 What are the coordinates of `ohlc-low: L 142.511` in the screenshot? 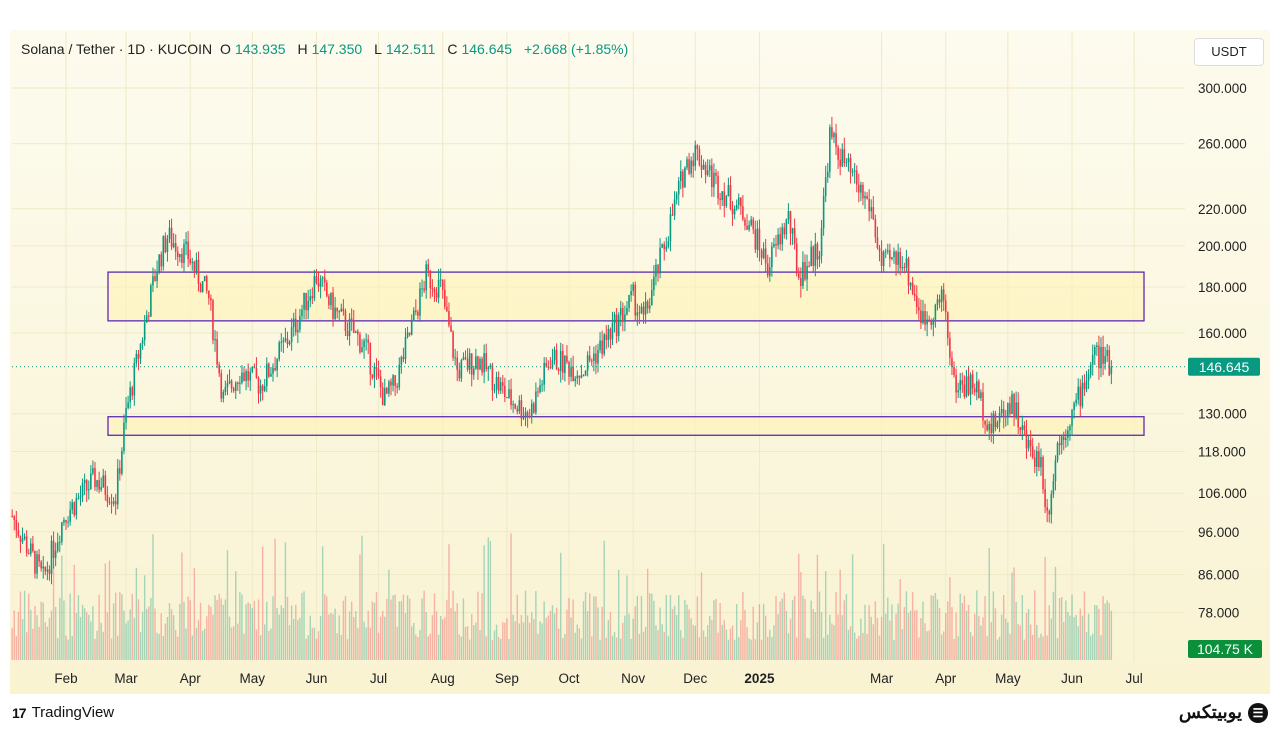 It's located at (406, 49).